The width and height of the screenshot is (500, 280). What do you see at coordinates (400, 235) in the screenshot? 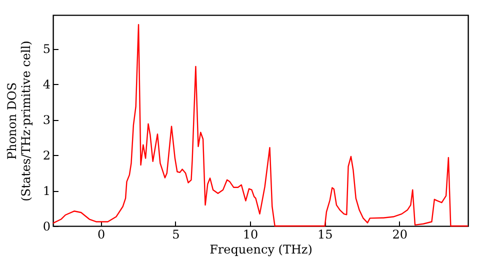
I see `x-tick-label: 20` at bounding box center [400, 235].